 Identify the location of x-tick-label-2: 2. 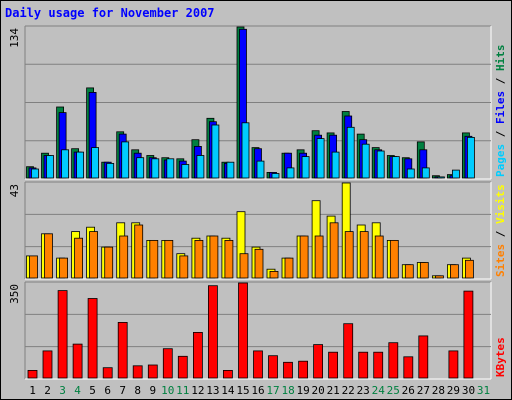
(47, 390).